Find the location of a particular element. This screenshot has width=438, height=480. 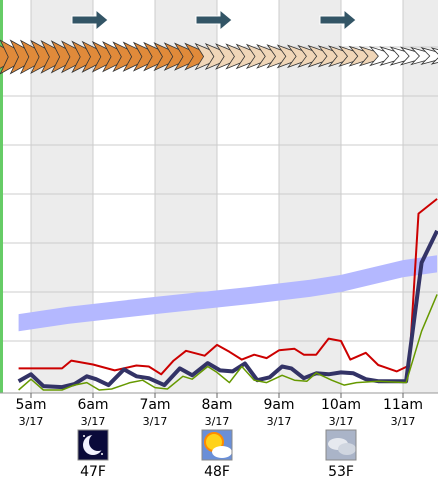

cloud-icon is located at coordinates (341, 445).